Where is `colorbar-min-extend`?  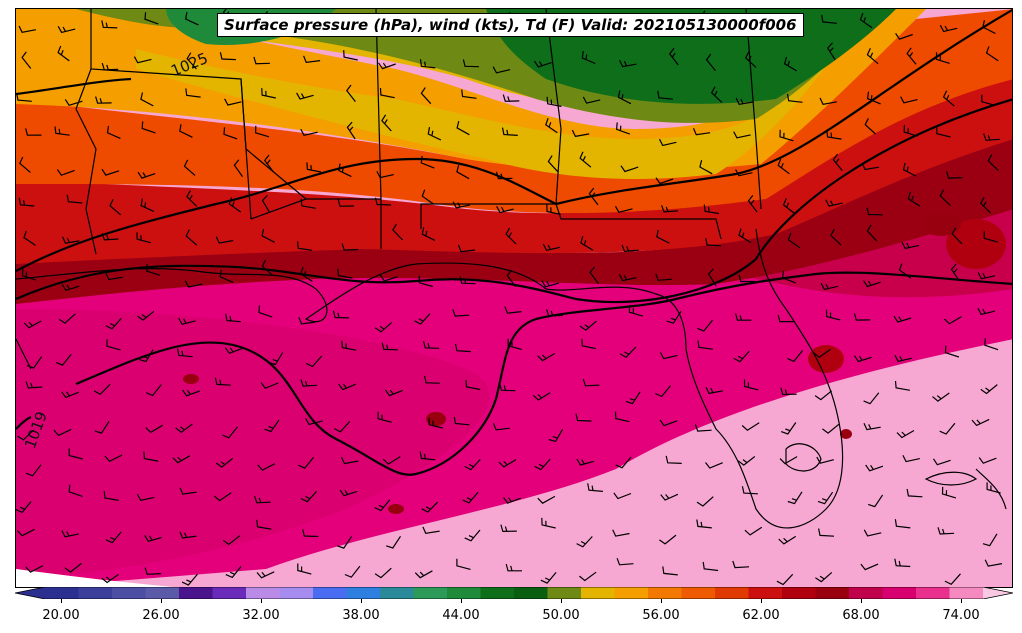 colorbar-min-extend is located at coordinates (30, 593).